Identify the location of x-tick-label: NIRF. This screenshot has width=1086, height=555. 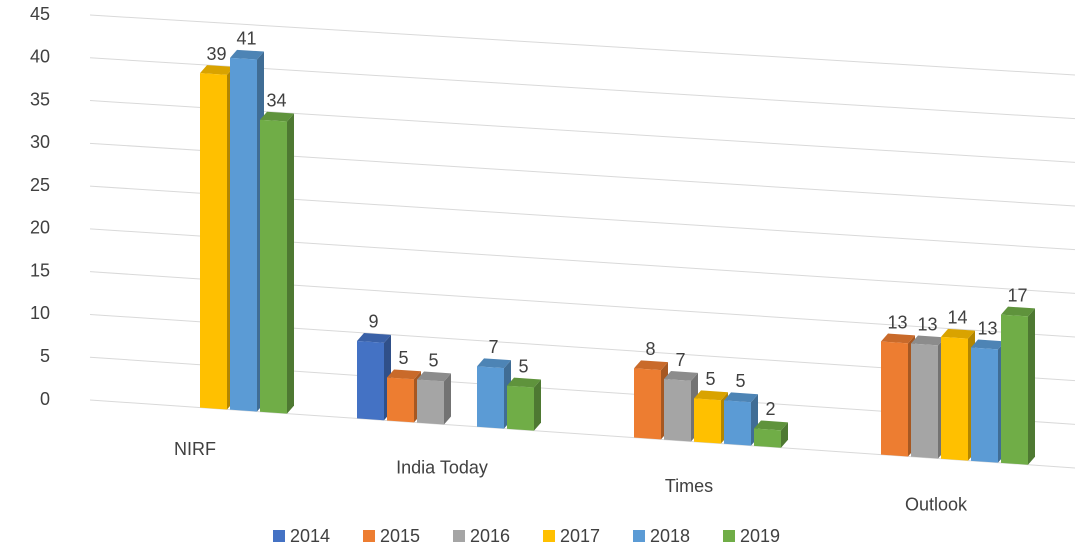
(195, 449).